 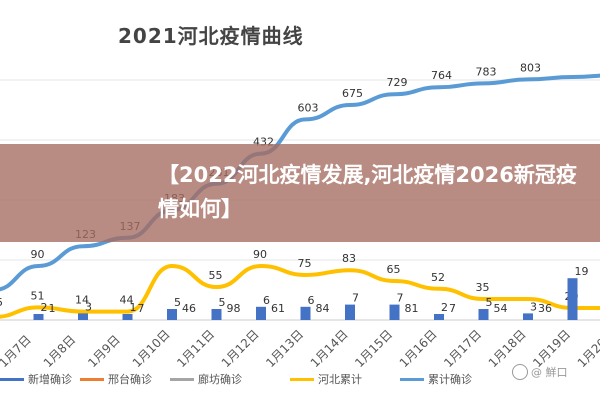 What do you see at coordinates (211, 36) in the screenshot?
I see `chart-title: 2021河北疫情曲线` at bounding box center [211, 36].